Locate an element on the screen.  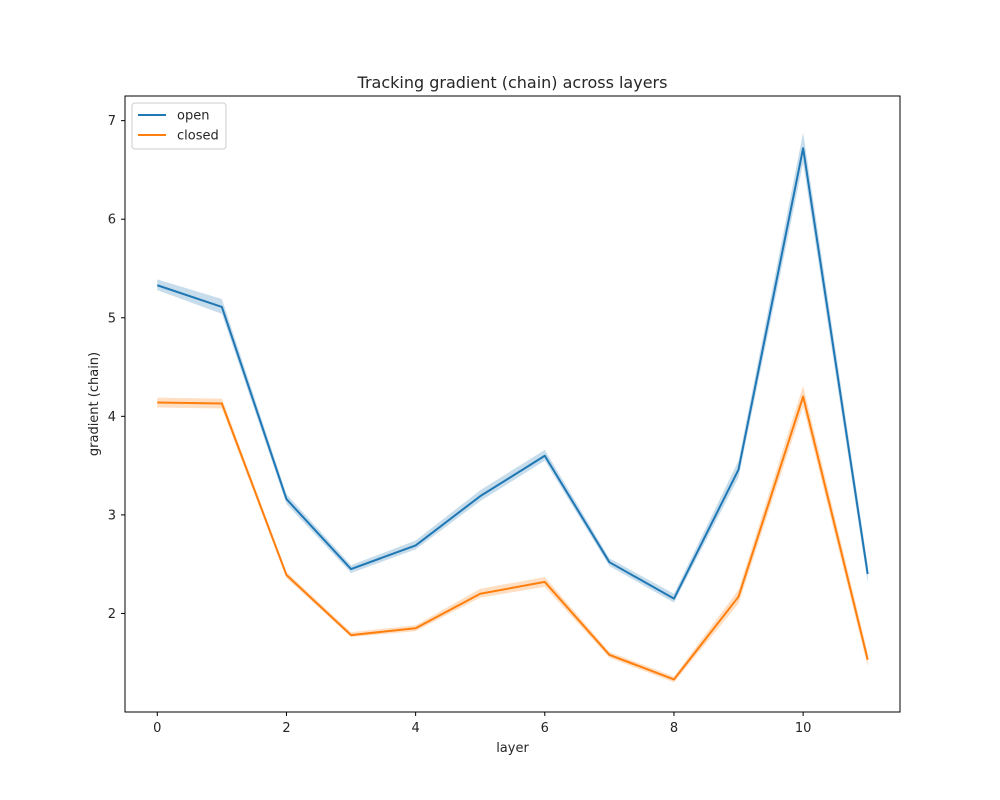
legend-label-closed: closed is located at coordinates (198, 136).